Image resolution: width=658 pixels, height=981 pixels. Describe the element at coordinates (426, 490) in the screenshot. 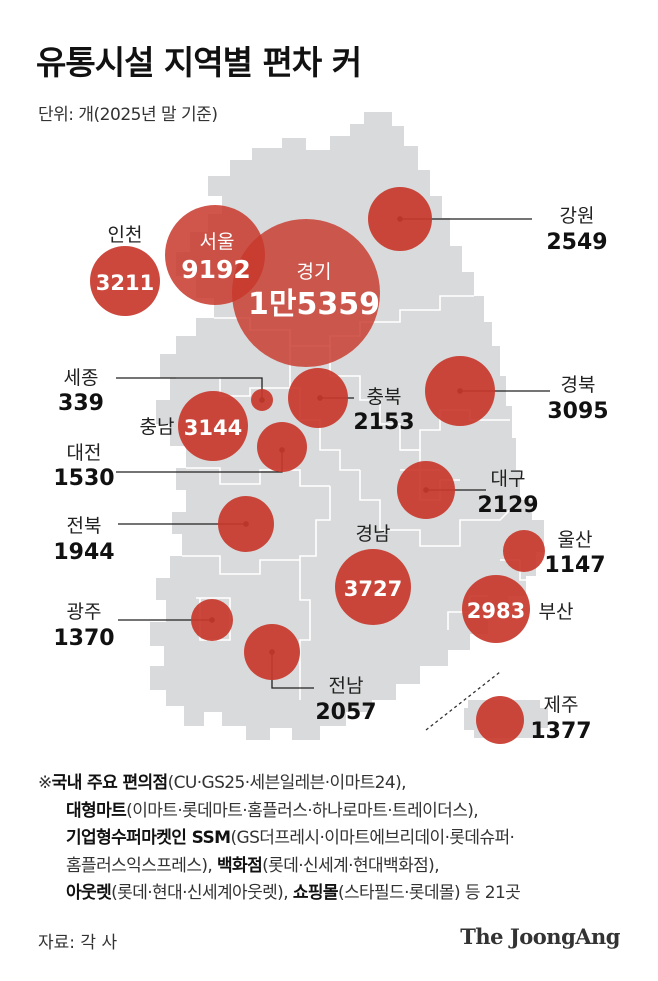

I see `bubble-daegu` at that location.